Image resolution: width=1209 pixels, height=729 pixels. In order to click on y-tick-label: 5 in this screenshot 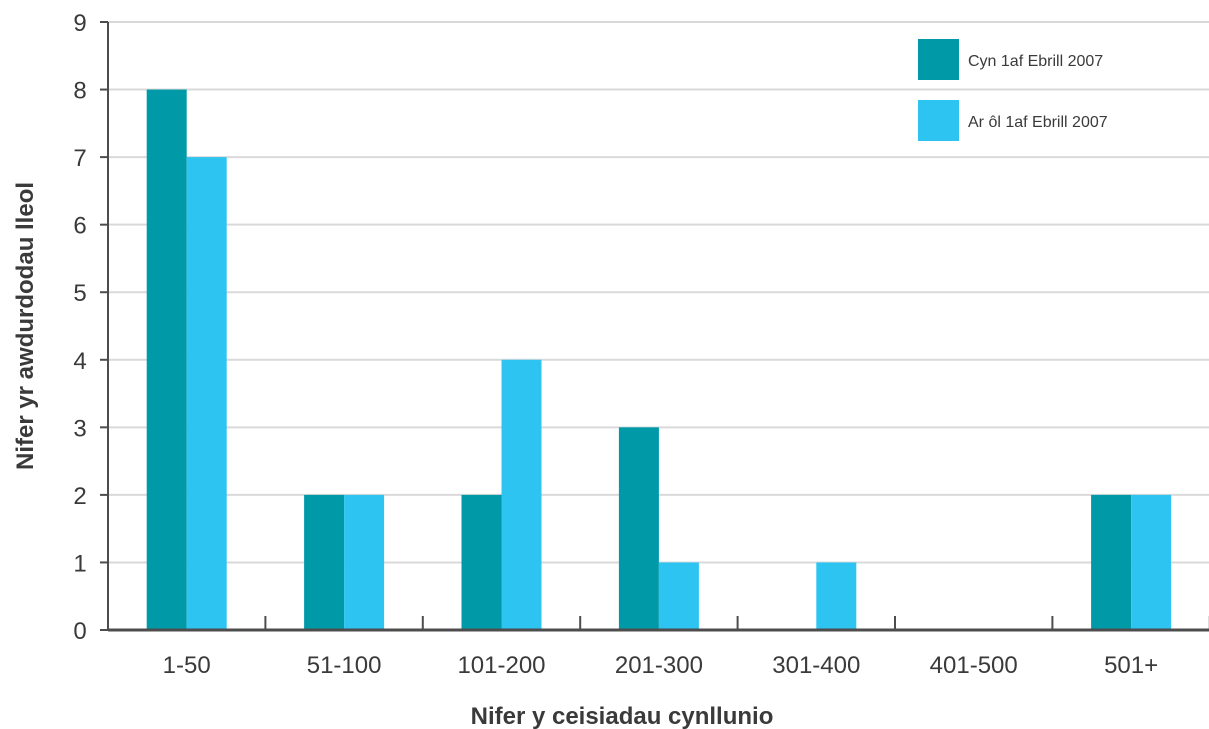, I will do `click(79, 293)`.